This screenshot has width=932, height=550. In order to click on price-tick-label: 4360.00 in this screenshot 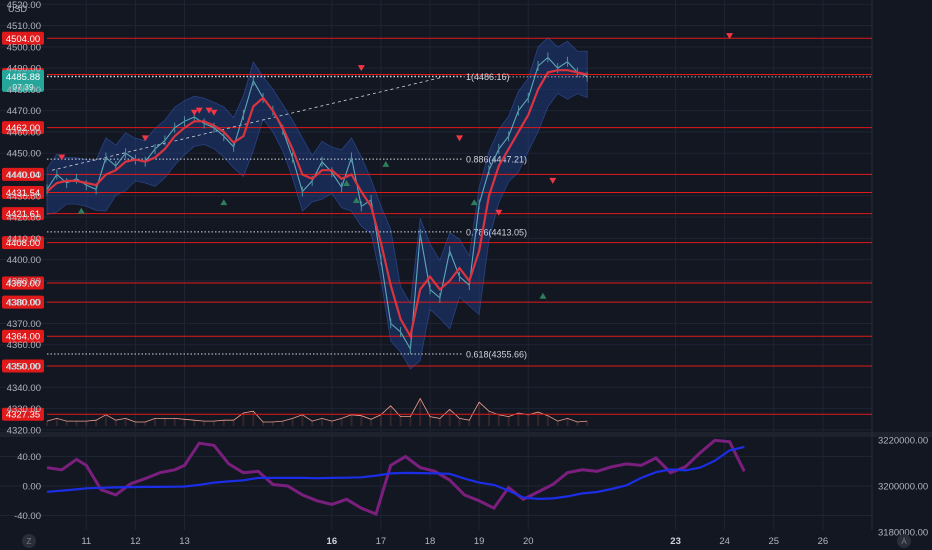, I will do `click(24, 345)`.